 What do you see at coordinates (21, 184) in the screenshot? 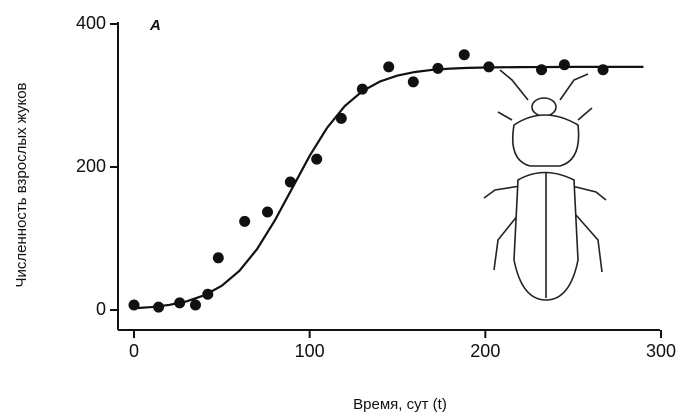
I see `y-axis-label: Численность взрослых жуков` at bounding box center [21, 184].